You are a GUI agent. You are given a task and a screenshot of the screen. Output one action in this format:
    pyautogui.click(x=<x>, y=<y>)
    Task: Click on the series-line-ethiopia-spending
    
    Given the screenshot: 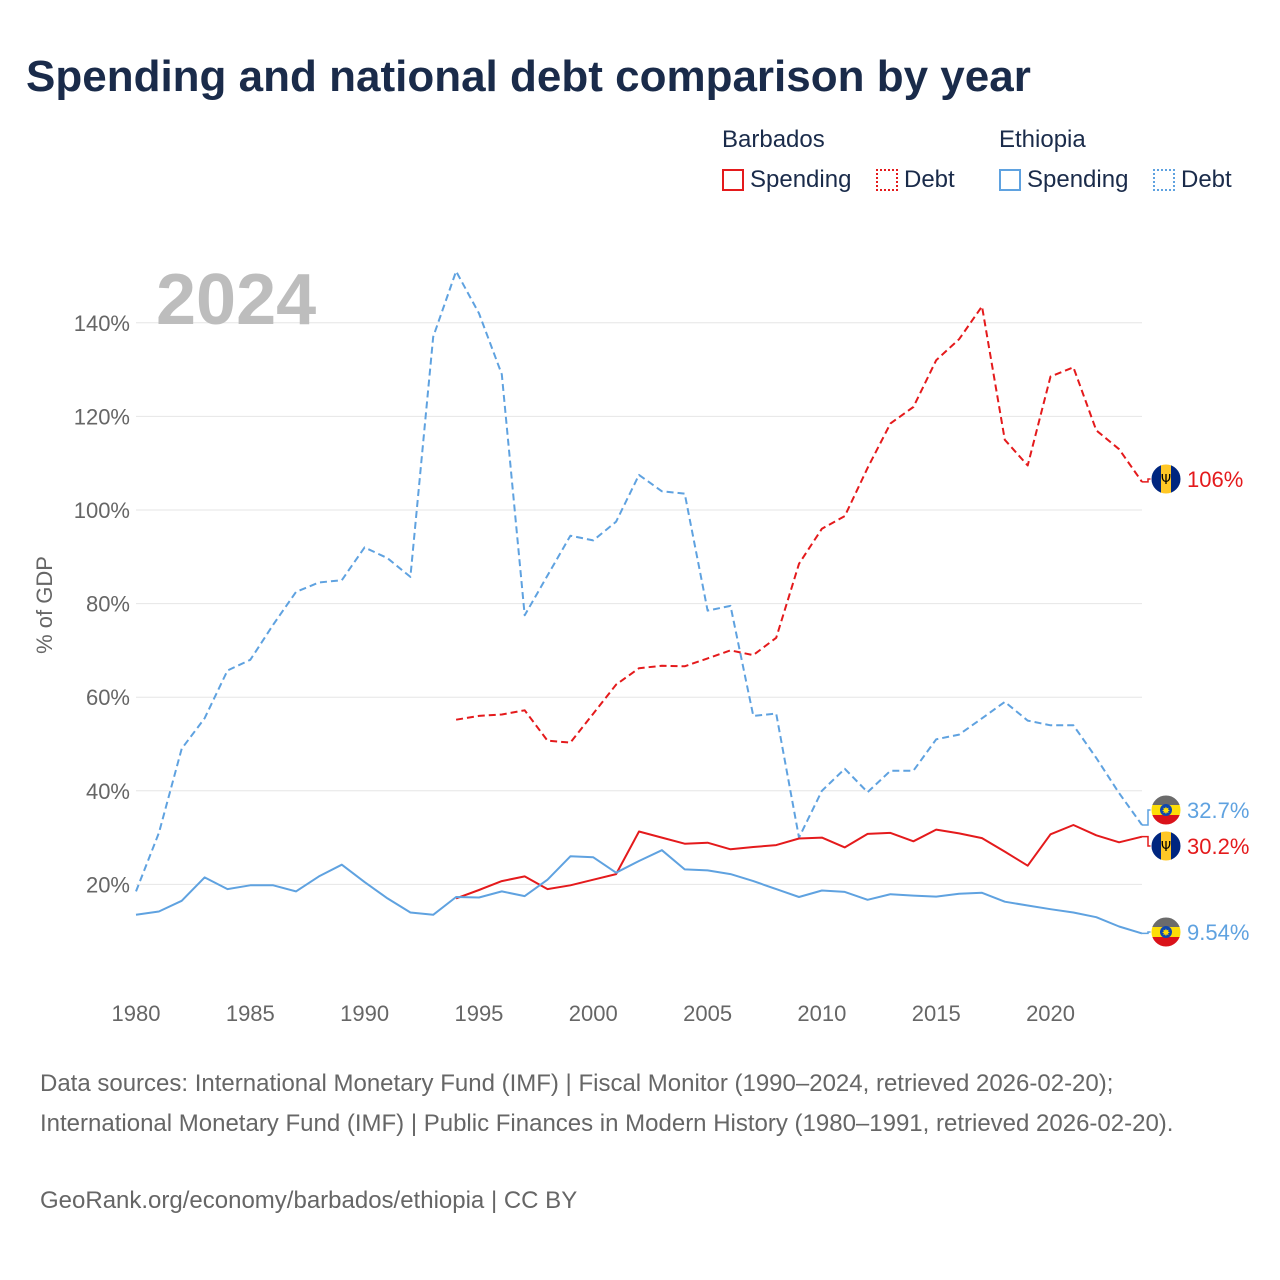 What is the action you would take?
    pyautogui.click(x=639, y=892)
    